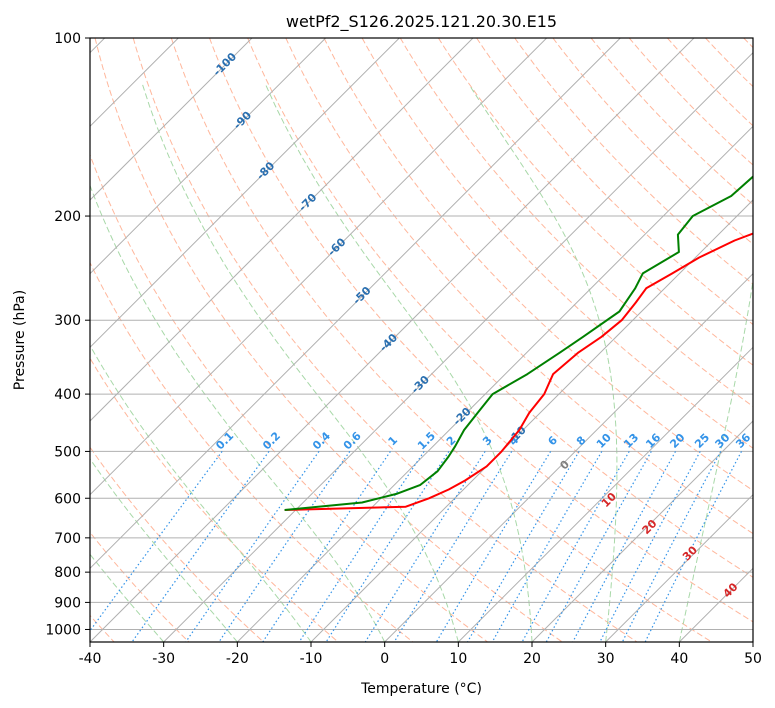 The height and width of the screenshot is (708, 775). What do you see at coordinates (90, 659) in the screenshot?
I see `x-tick-label: -40` at bounding box center [90, 659].